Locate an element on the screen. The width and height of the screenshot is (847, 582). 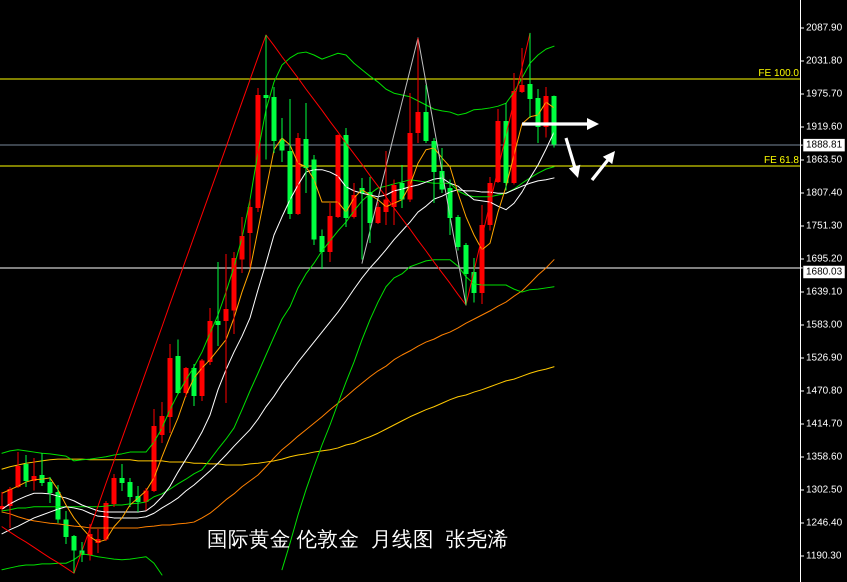
y-tick-label: 1639.10 is located at coordinates (824, 292).